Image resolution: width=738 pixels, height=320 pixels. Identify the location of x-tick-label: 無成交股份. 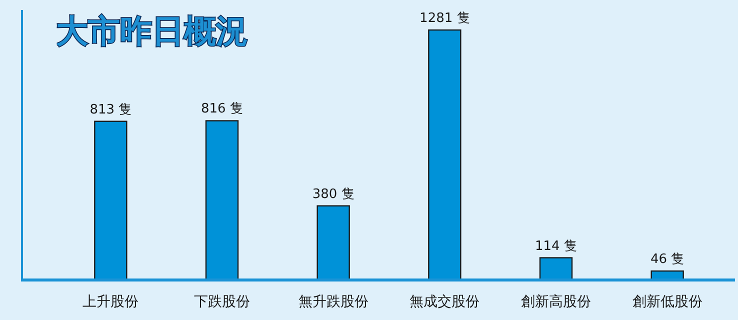
(445, 302).